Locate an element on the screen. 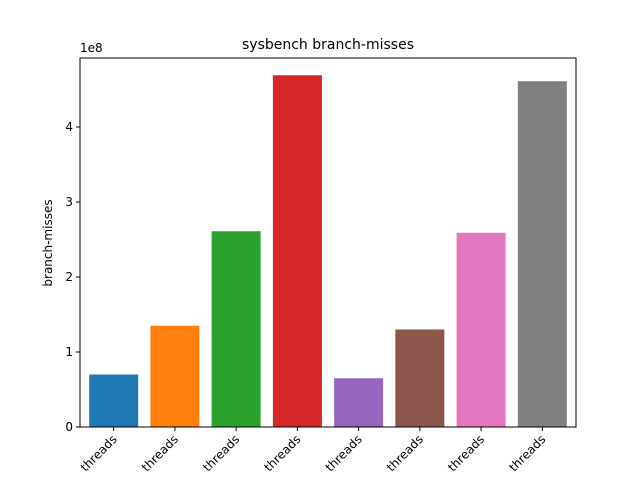 The height and width of the screenshot is (480, 640). x-tick-label-8: threads is located at coordinates (527, 453).